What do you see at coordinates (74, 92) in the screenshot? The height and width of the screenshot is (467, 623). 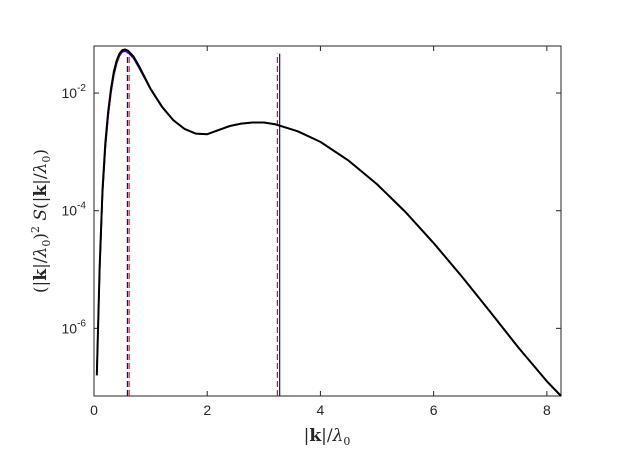 I see `y-tick-label: 10⁻²` at bounding box center [74, 92].